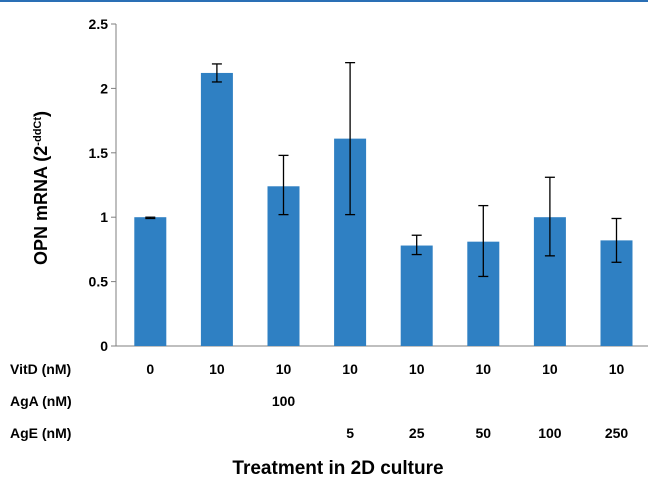 The height and width of the screenshot is (480, 648). What do you see at coordinates (617, 433) in the screenshot?
I see `treatment-value: 250` at bounding box center [617, 433].